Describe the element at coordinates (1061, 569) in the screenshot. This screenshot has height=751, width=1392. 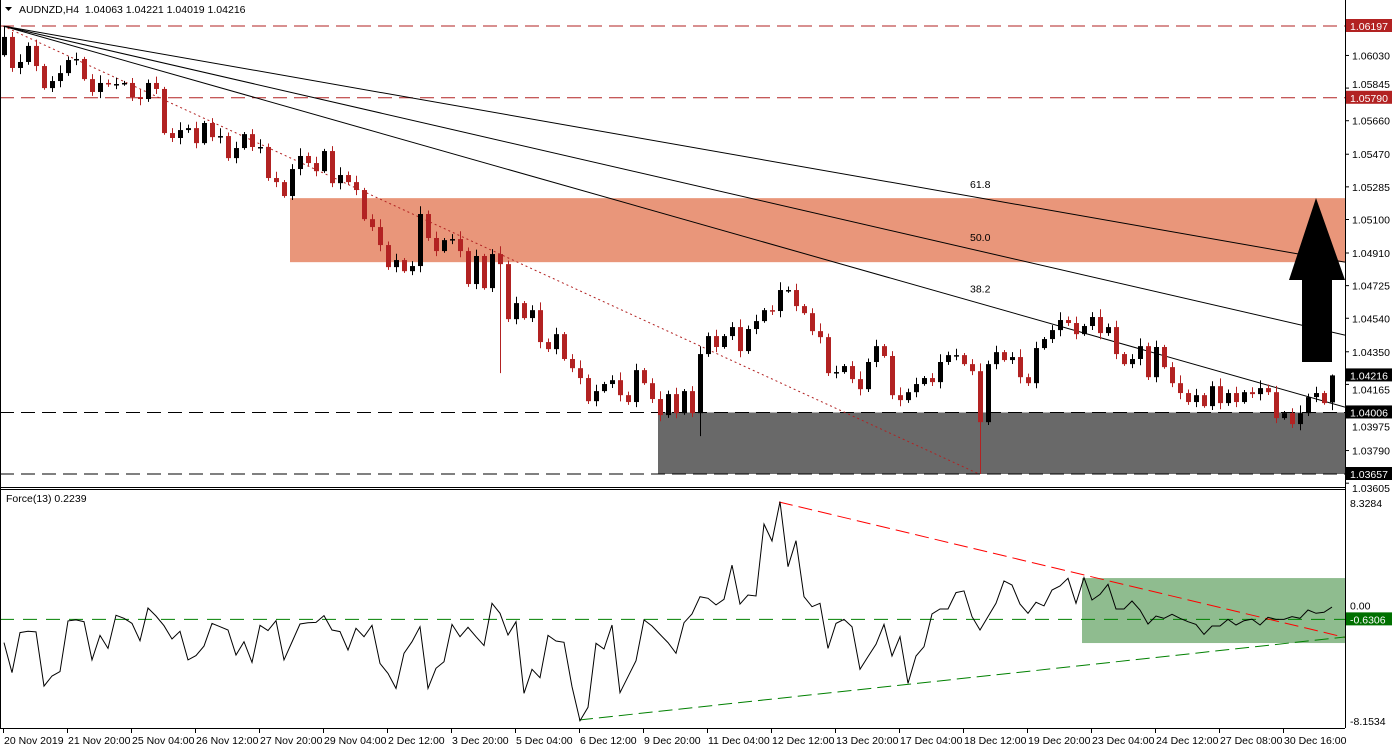
I see `force-resistance-trendline` at that location.